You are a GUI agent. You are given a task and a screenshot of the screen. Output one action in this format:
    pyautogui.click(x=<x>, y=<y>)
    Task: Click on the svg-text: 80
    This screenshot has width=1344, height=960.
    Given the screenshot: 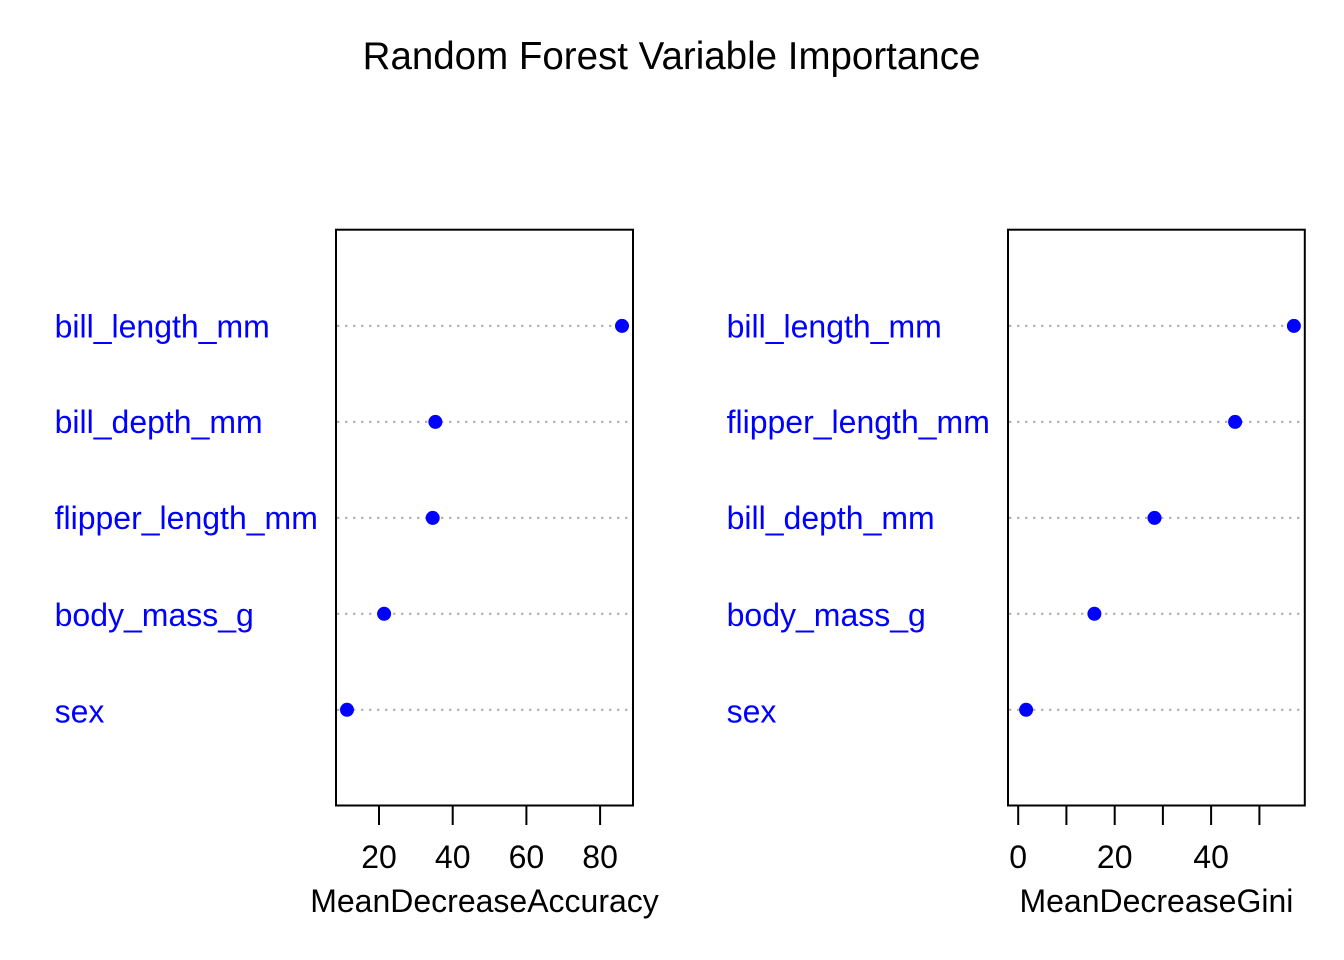 What is the action you would take?
    pyautogui.click(x=600, y=857)
    